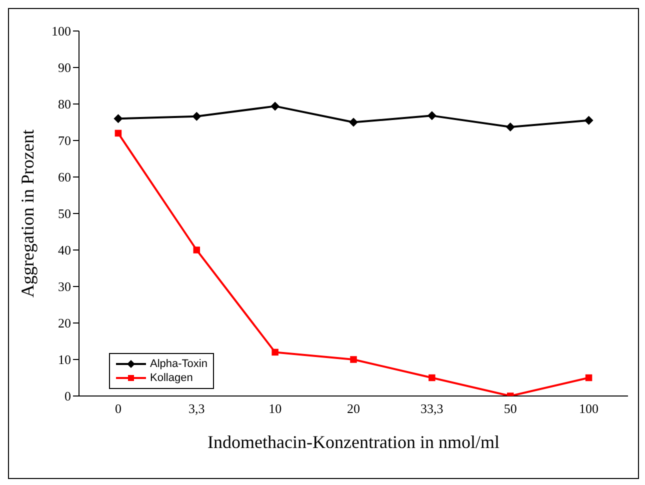  What do you see at coordinates (64, 323) in the screenshot?
I see `y-tick-label: 20` at bounding box center [64, 323].